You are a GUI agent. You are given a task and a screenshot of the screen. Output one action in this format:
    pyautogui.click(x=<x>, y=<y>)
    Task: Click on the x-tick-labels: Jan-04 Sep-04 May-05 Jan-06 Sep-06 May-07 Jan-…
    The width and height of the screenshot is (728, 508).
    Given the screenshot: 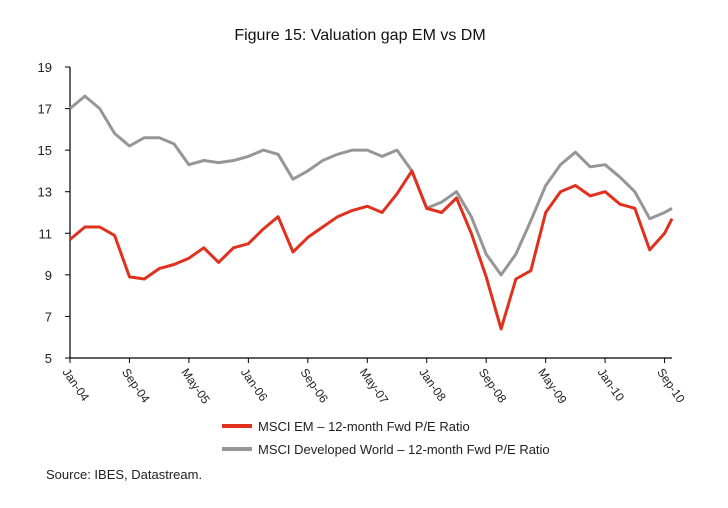 What is the action you would take?
    pyautogui.click(x=374, y=386)
    